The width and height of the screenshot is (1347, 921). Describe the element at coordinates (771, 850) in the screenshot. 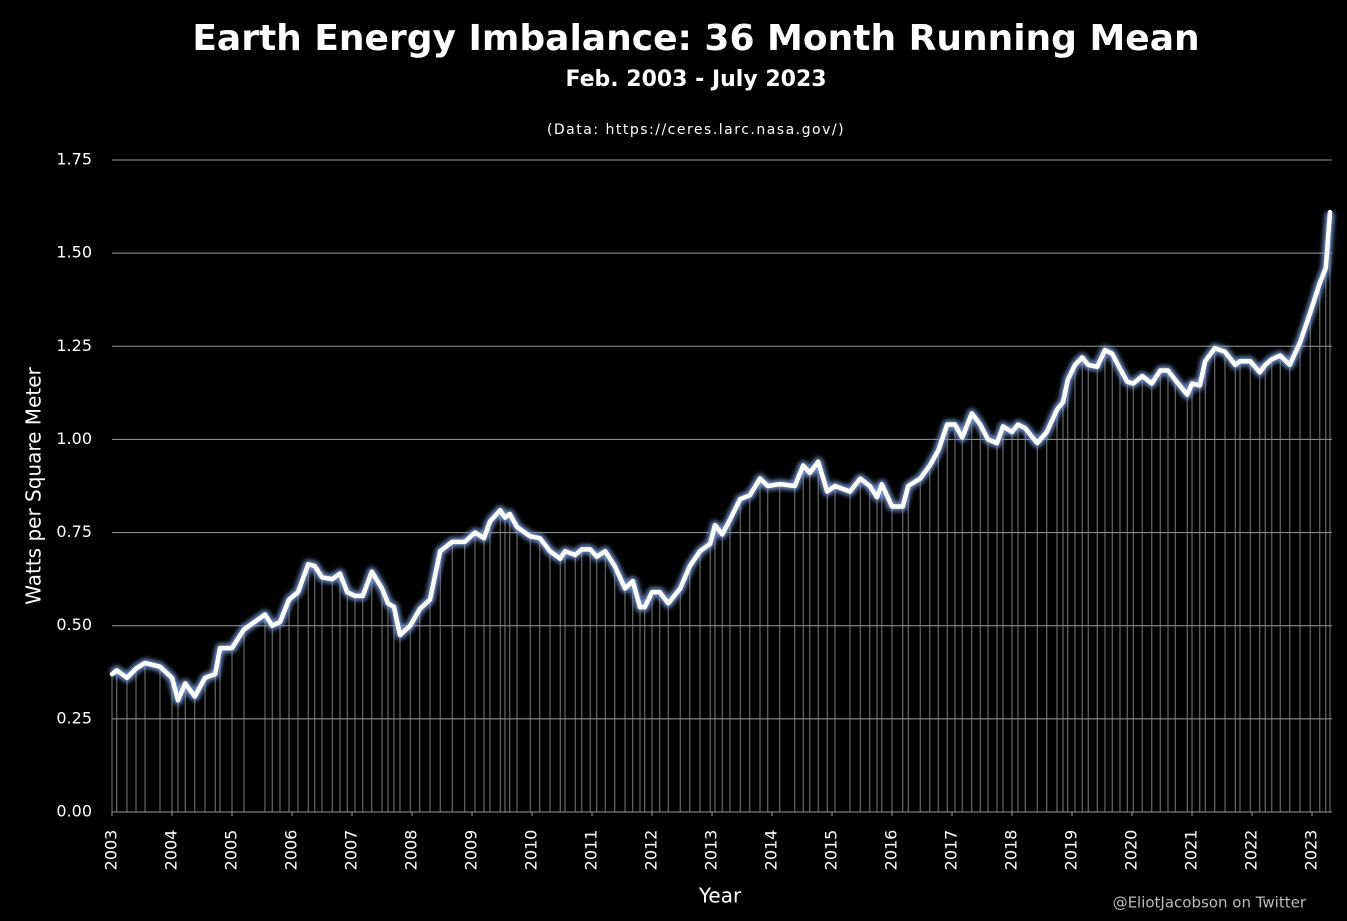

I see `x-tick-label: 2014` at that location.